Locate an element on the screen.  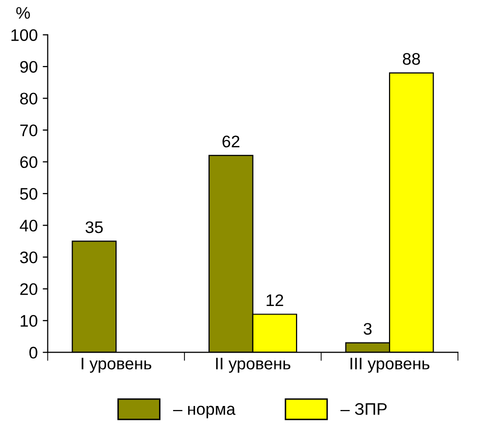
x-tick-label: I уровень is located at coordinates (117, 365).